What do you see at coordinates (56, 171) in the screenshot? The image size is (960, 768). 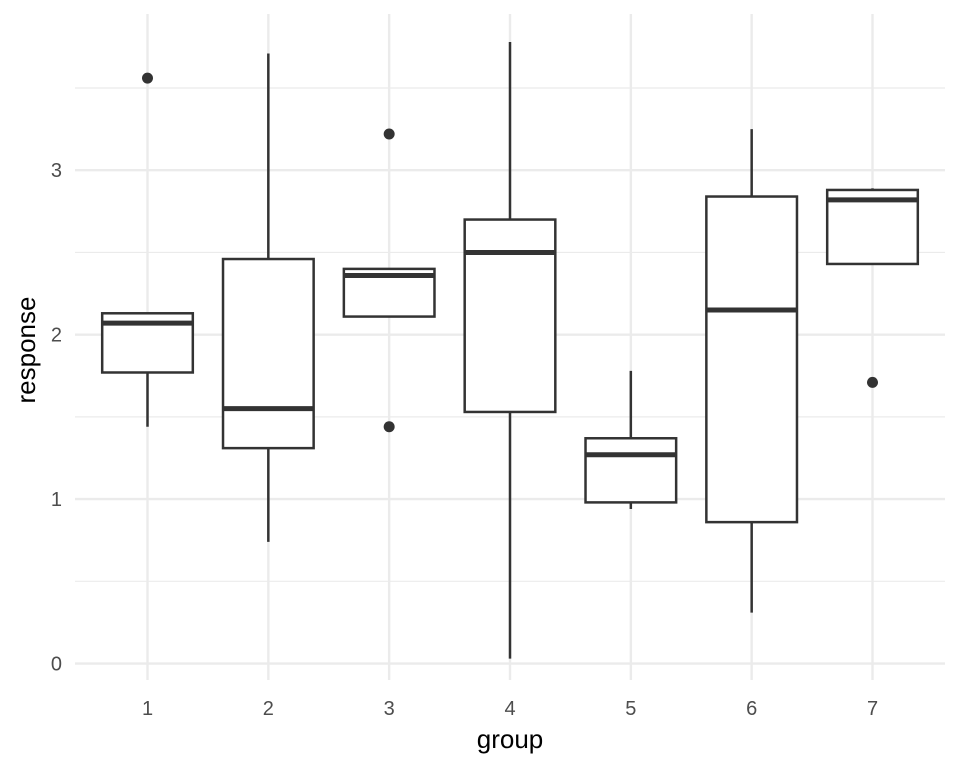 I see `y-tick-label: 3` at bounding box center [56, 171].